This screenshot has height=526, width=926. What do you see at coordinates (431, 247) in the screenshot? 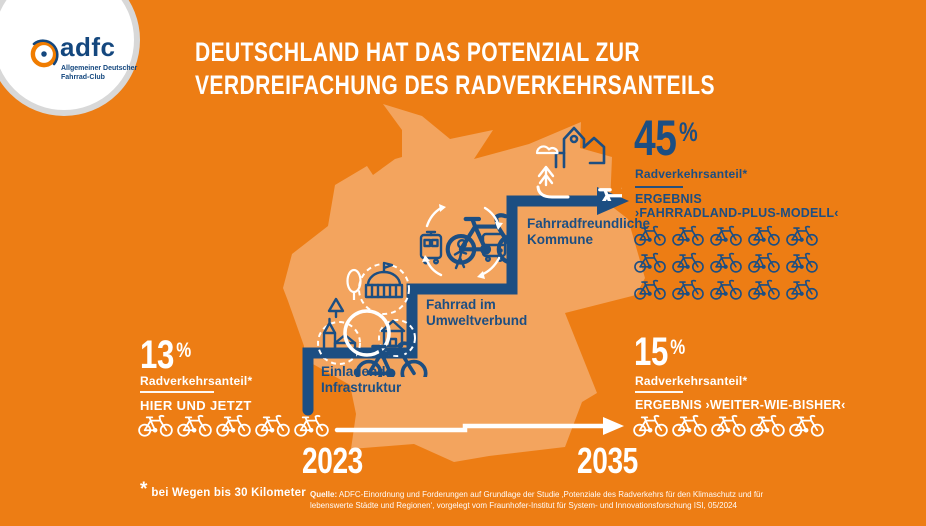
I see `tram-icon` at bounding box center [431, 247].